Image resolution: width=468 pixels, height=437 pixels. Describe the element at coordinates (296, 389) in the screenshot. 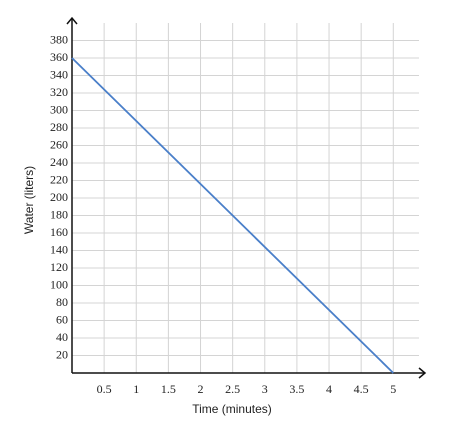

I see `x-tick-label: 3.5` at that location.